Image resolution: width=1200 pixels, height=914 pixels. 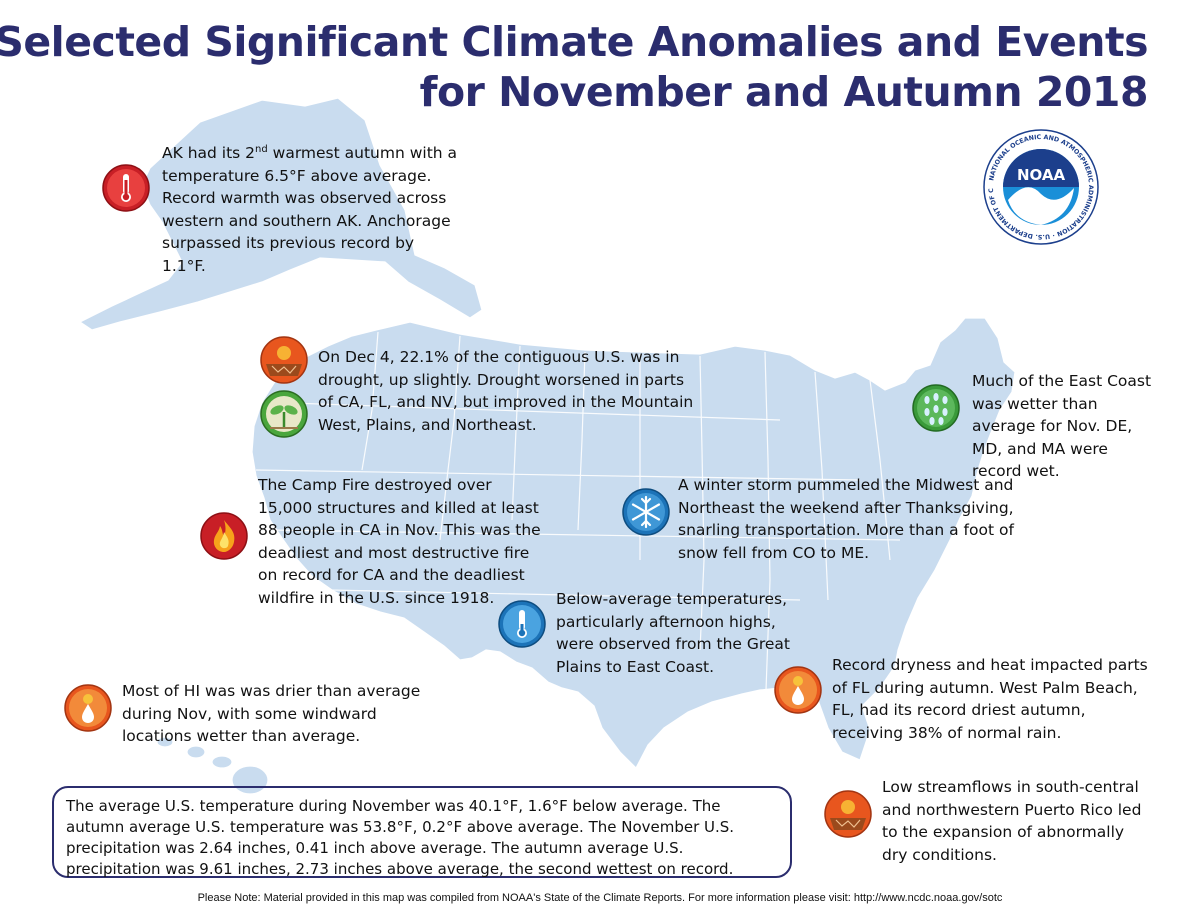 What do you see at coordinates (784, 92) in the screenshot?
I see `page-subtitle: for November and Autumn 2018` at bounding box center [784, 92].